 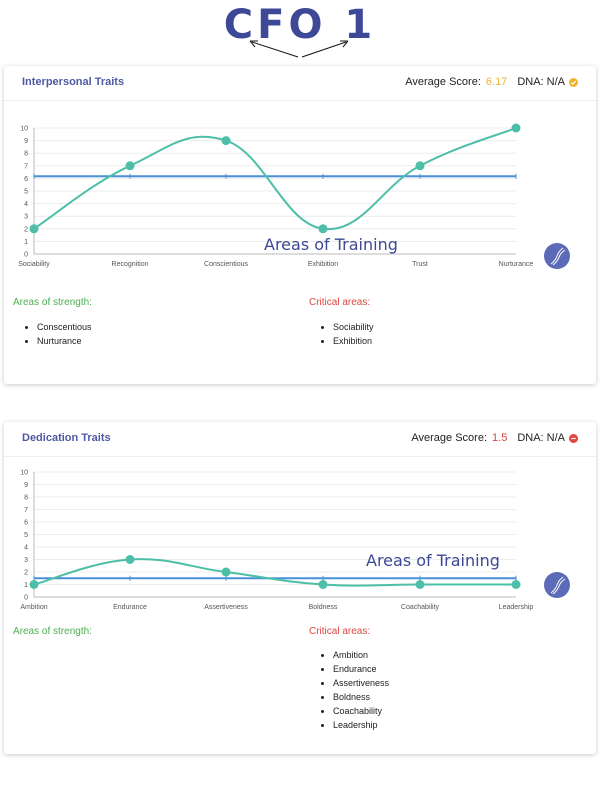 What do you see at coordinates (299, 49) in the screenshot?
I see `title-arrows` at bounding box center [299, 49].